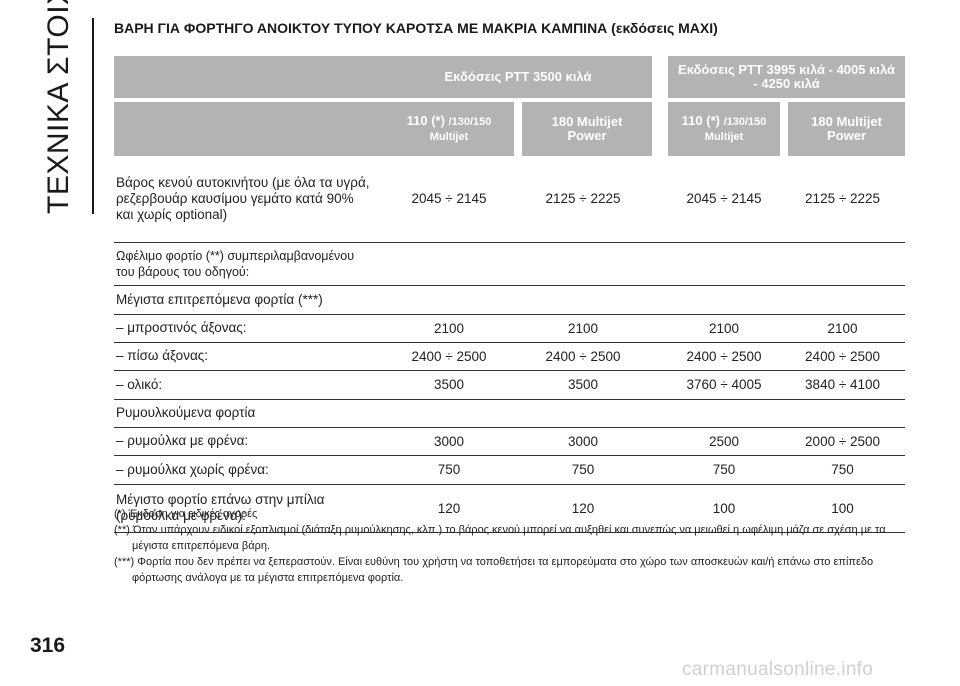  Describe the element at coordinates (58, 107) in the screenshot. I see `section-label: ΤΕΧΝΙΚΑ ΣΤΟΙΧΕΙΑ` at that location.